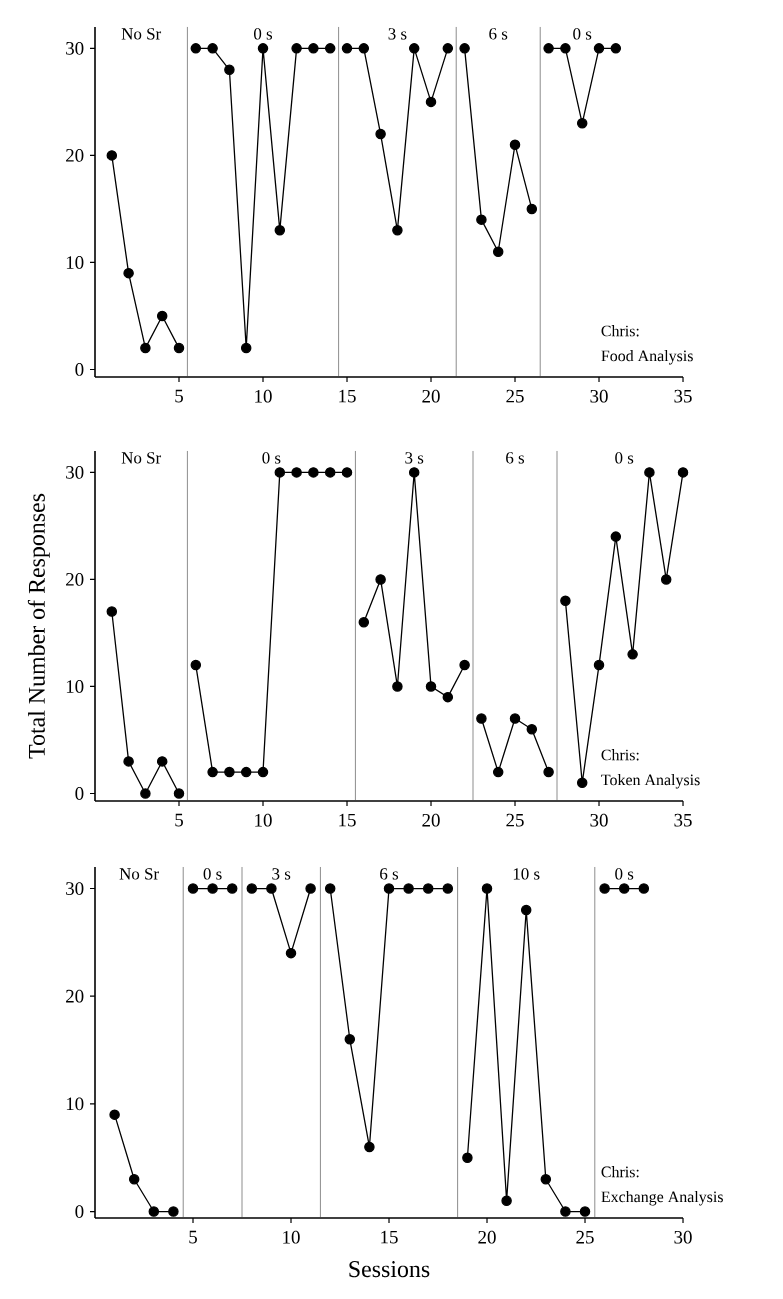  Describe the element at coordinates (662, 1198) in the screenshot. I see `annotation: Exchange Analysis` at that location.